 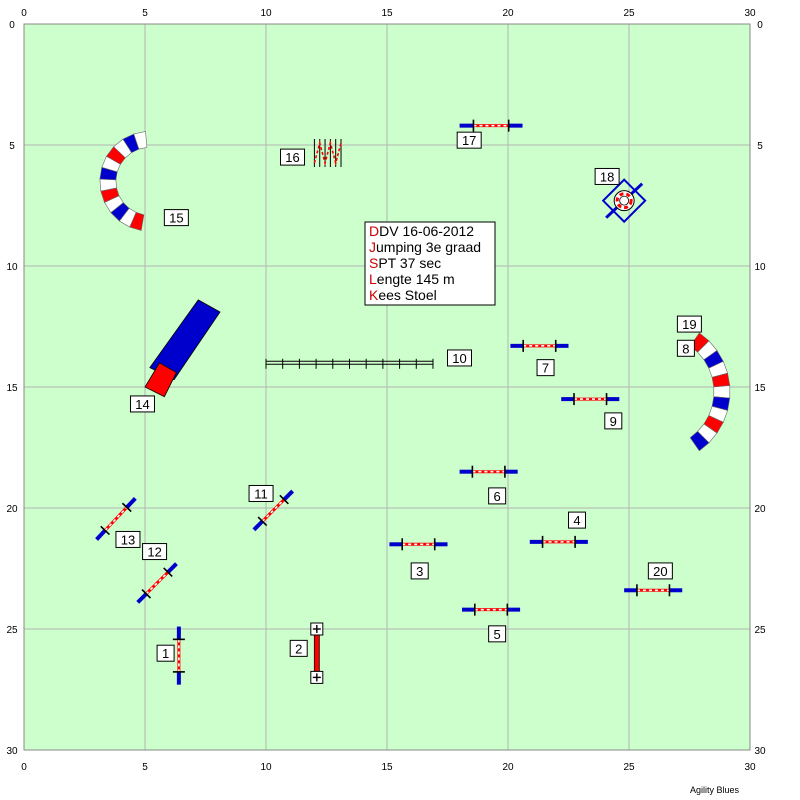 I want to click on info-line-3-initial: S, so click(x=373, y=263).